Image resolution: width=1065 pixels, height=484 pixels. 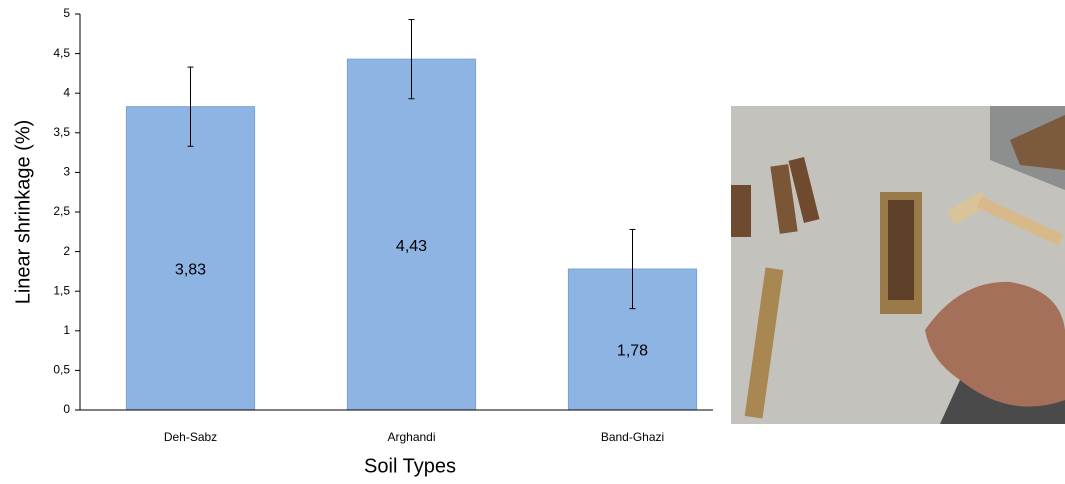 I want to click on y-tick-label: 5, so click(x=66, y=13).